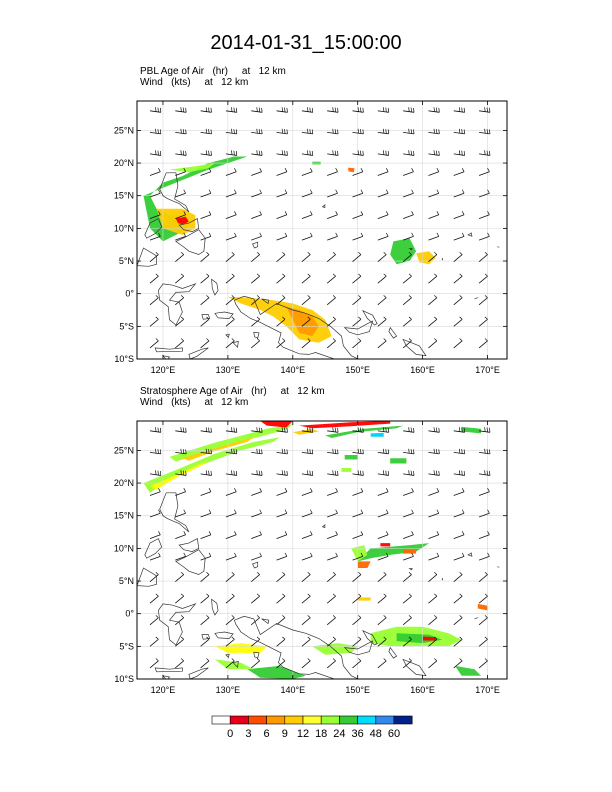 This screenshot has width=612, height=792. I want to click on latitude-tick-label: 10°N, so click(124, 548).